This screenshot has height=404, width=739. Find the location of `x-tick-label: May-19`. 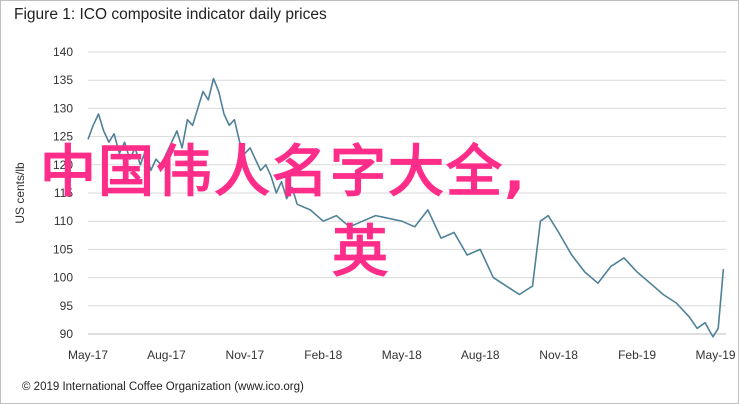

x-tick-label: May-19 is located at coordinates (716, 355).